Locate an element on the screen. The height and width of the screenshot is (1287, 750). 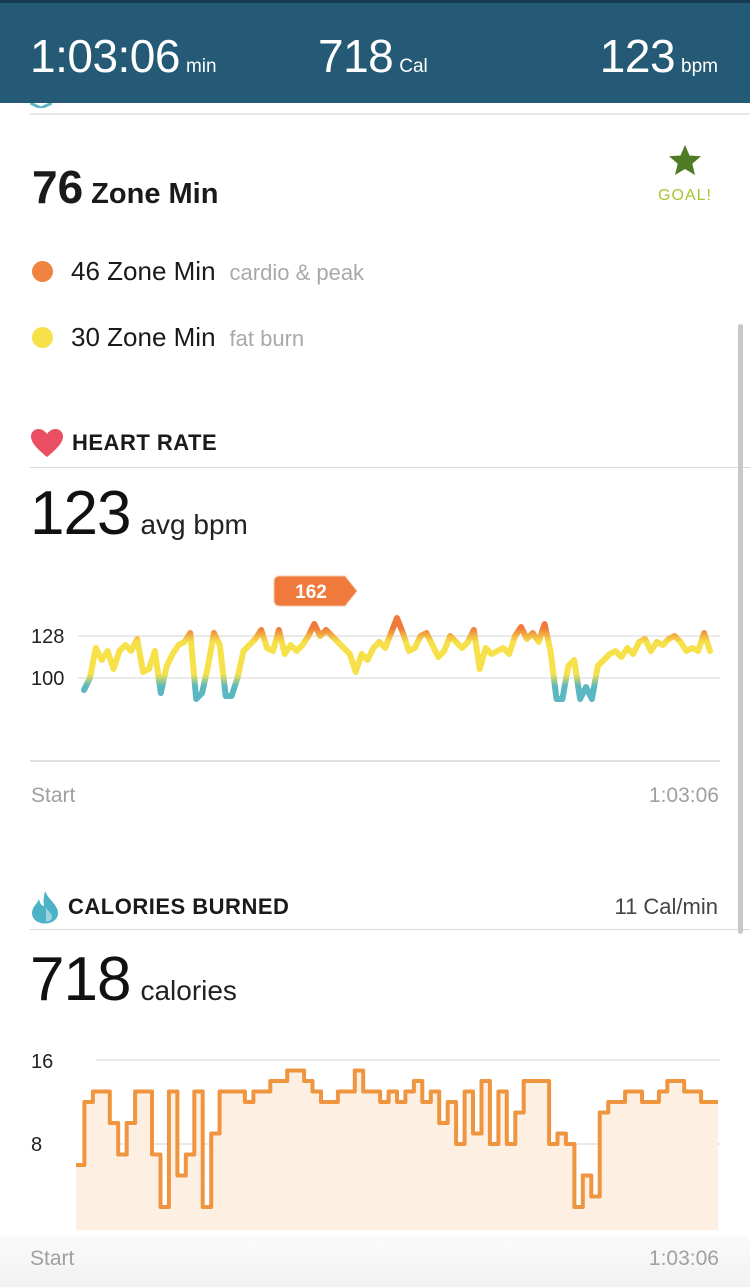
calories-value: 718 is located at coordinates (356, 56).